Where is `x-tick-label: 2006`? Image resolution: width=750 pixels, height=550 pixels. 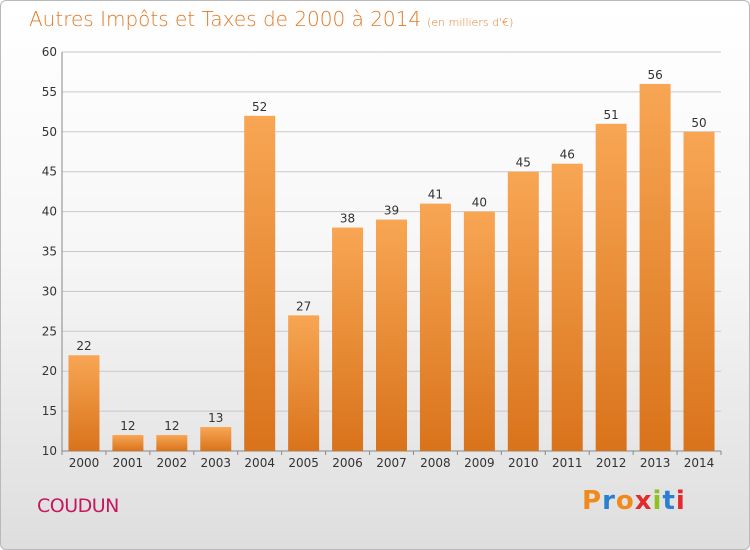 x-tick-label: 2006 is located at coordinates (347, 463).